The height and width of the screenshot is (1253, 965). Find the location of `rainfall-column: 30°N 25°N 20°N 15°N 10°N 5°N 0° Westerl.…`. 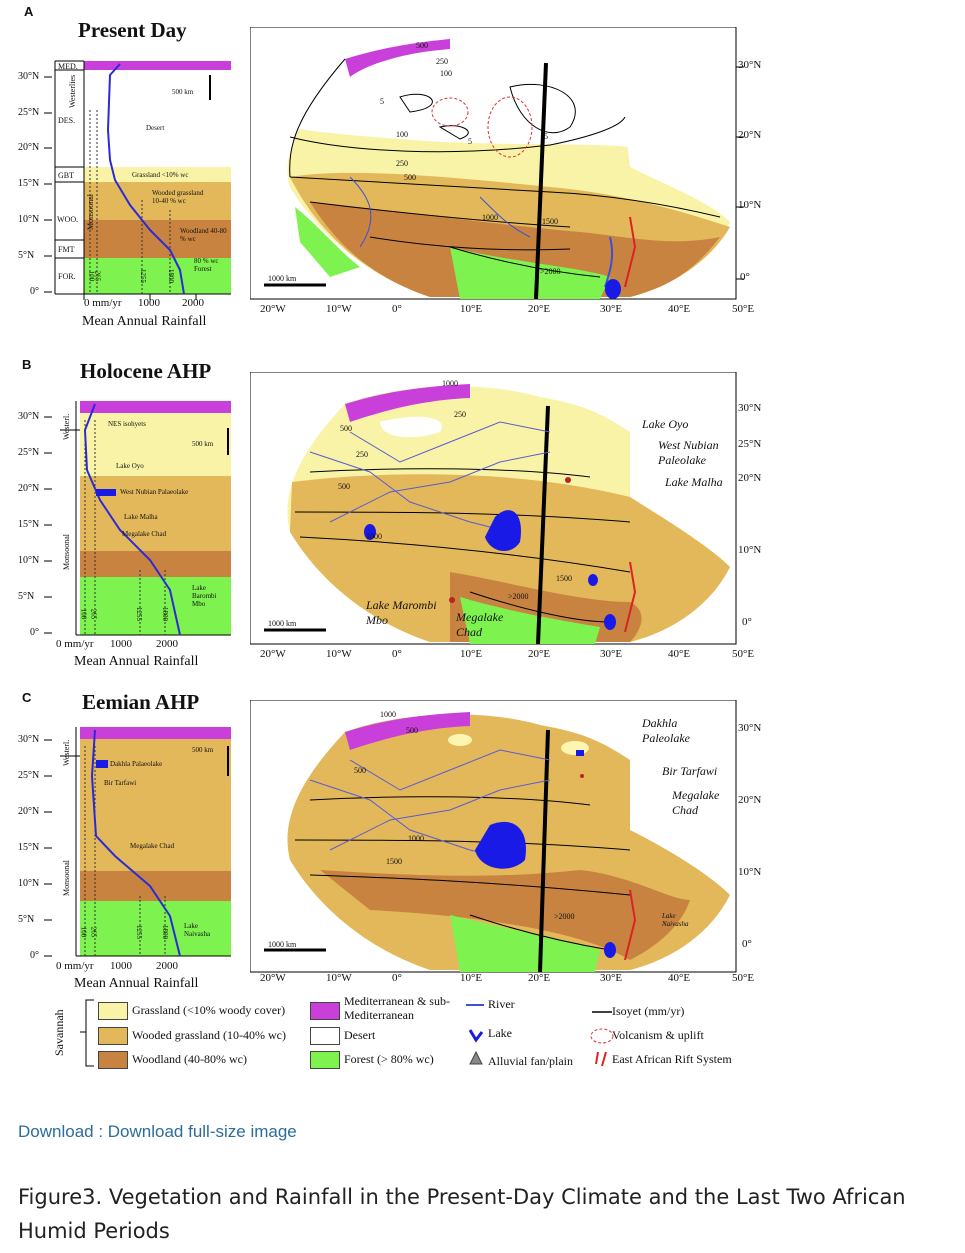

rainfall-column: 30°N 25°N 20°N 15°N 10°N 5°N 0° Westerl.… is located at coordinates (120, 532).